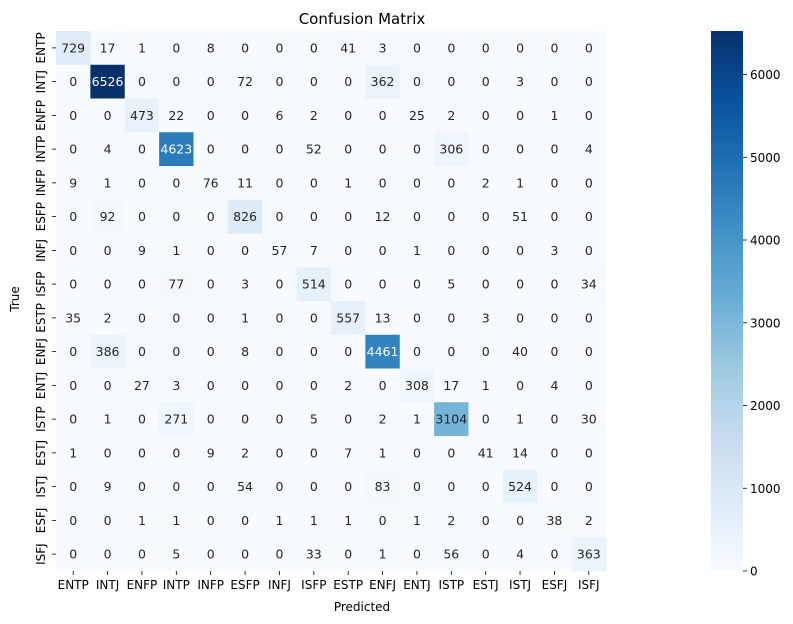  Describe the element at coordinates (41, 250) in the screenshot. I see `y-tick-label: INFJ` at that location.